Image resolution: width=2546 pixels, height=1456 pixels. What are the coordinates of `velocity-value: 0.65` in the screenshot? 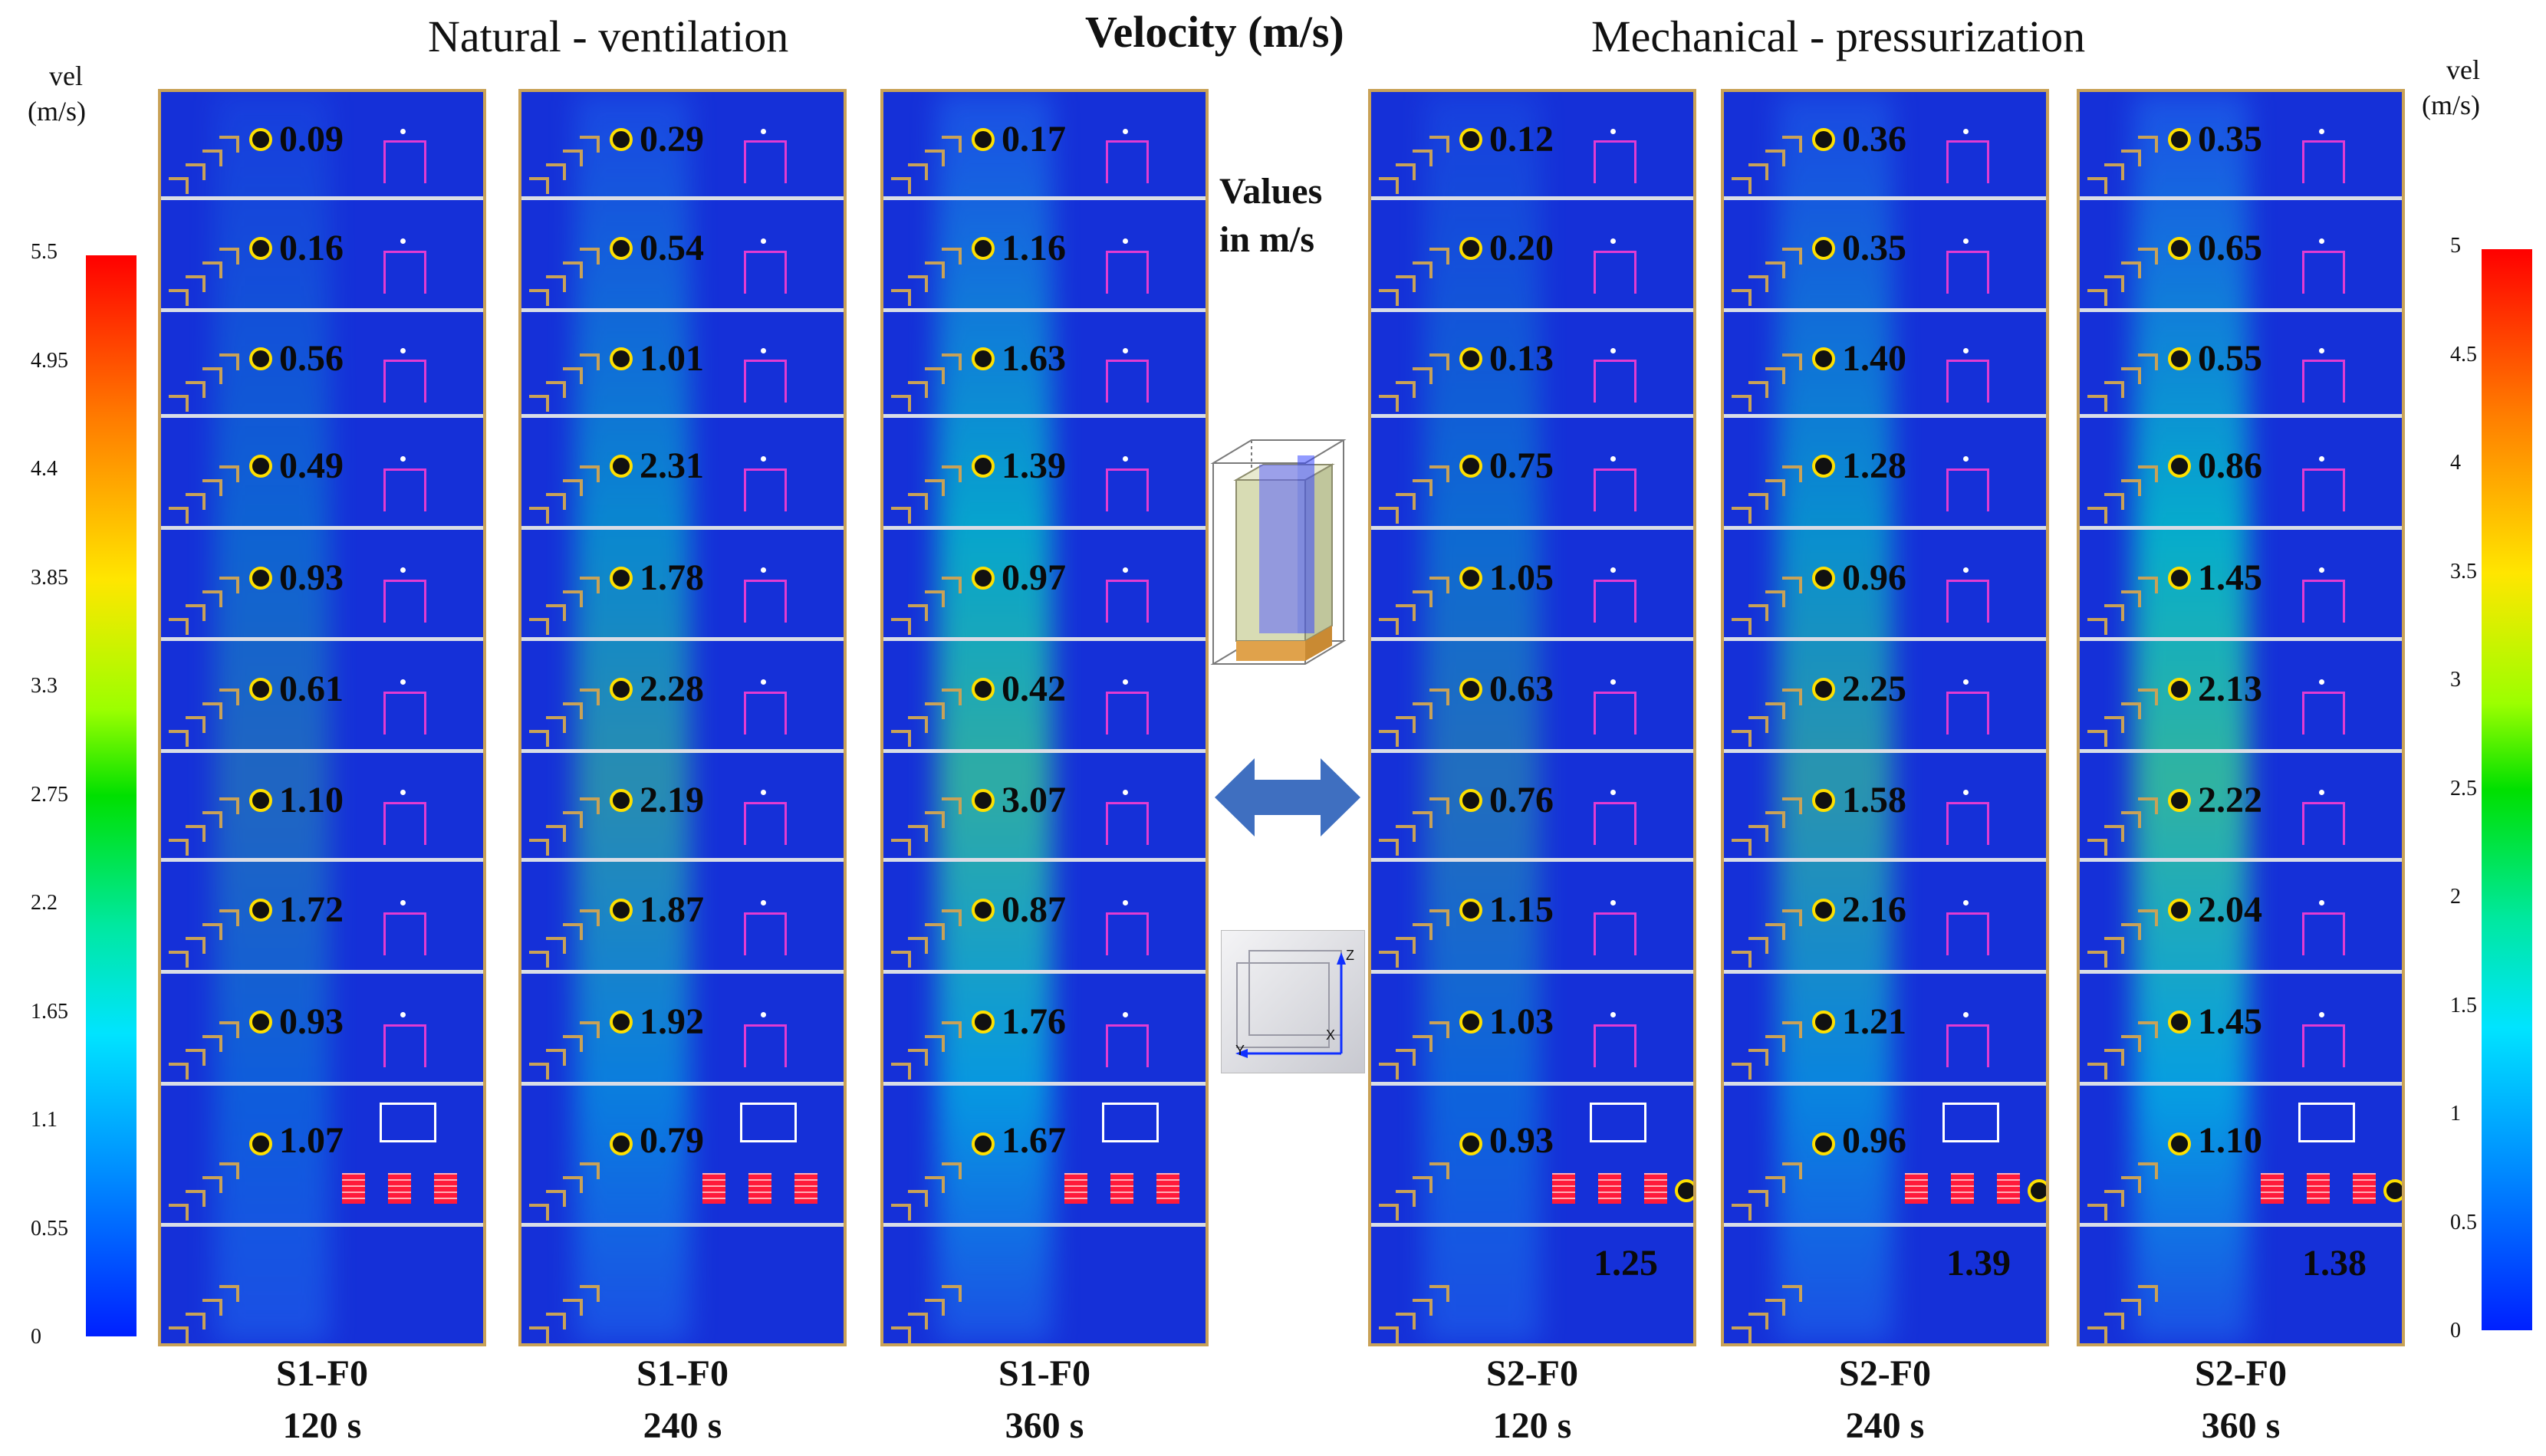 It's located at (2230, 248).